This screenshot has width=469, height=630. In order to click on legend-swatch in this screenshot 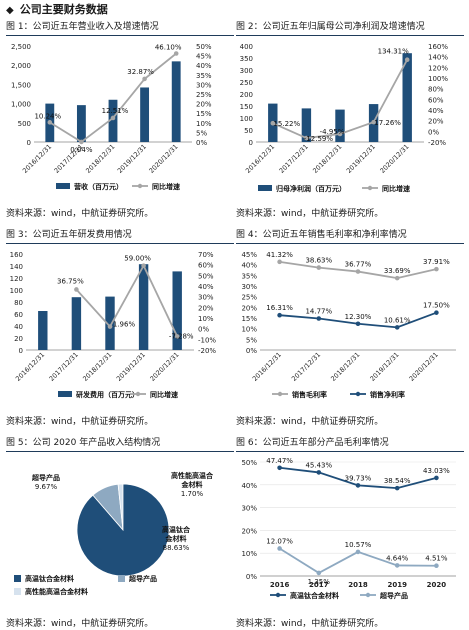, I will do `click(17, 591)`.